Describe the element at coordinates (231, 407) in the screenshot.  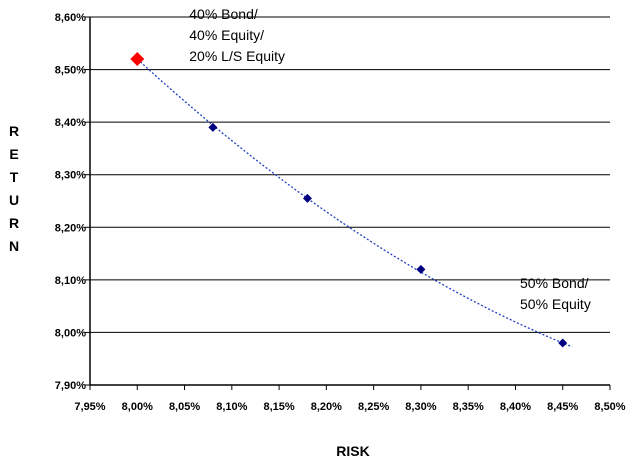
I see `x-tick-label: 8,10%` at that location.